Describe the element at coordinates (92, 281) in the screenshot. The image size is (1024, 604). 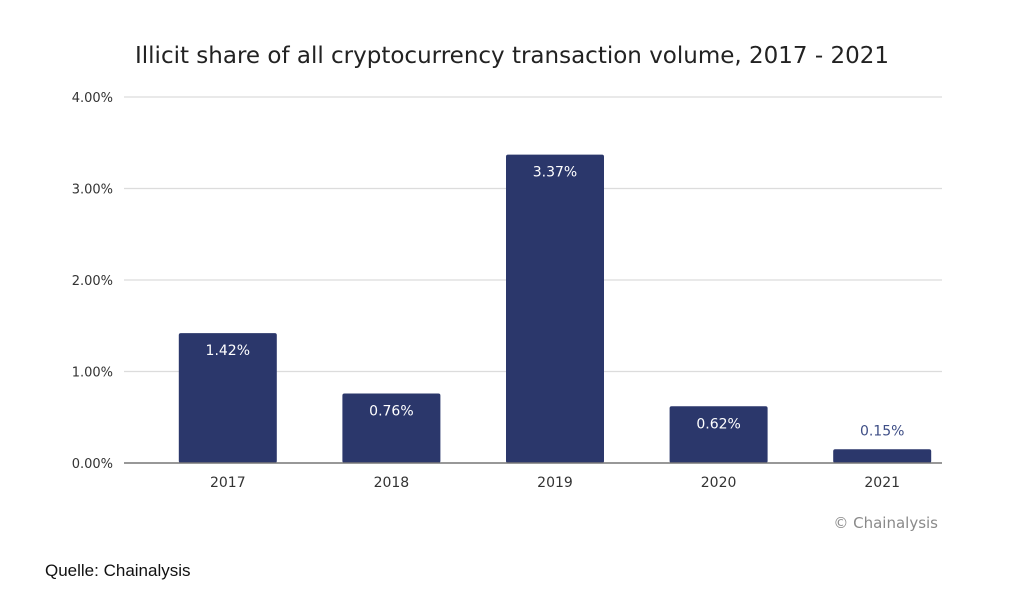
I see `y-tick-label: 2.00%` at that location.